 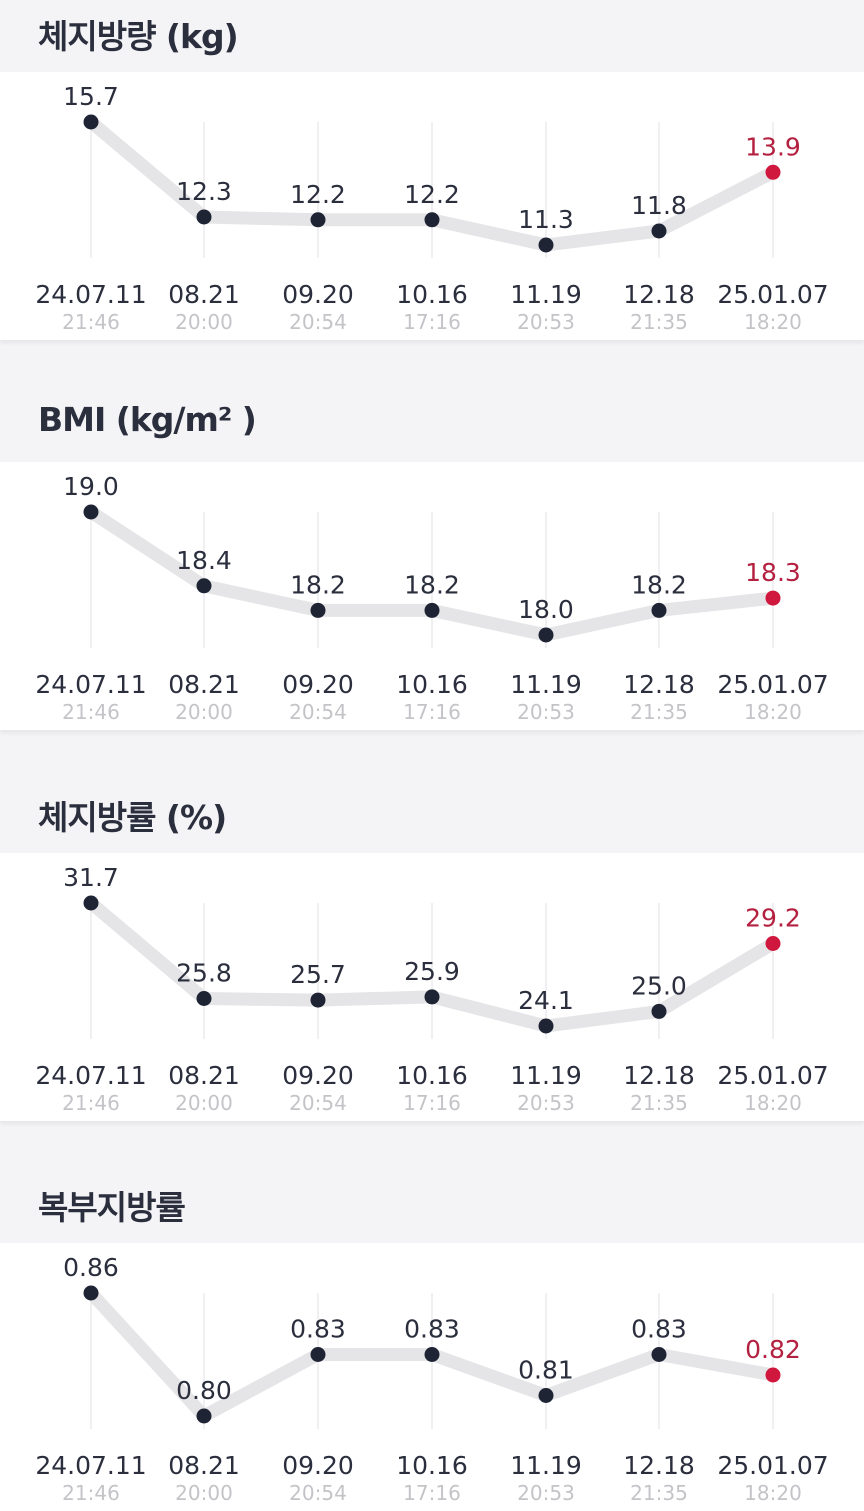 What do you see at coordinates (546, 609) in the screenshot?
I see `value-label: 18.0` at bounding box center [546, 609].